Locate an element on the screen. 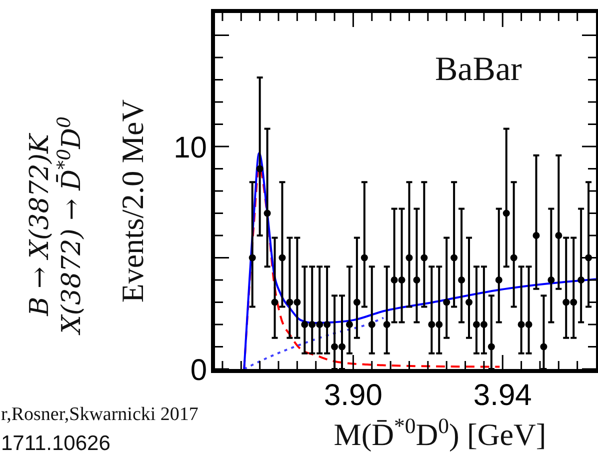 Image resolution: width=598 pixels, height=453 pixels. y-tick-label: 10 is located at coordinates (190, 148).